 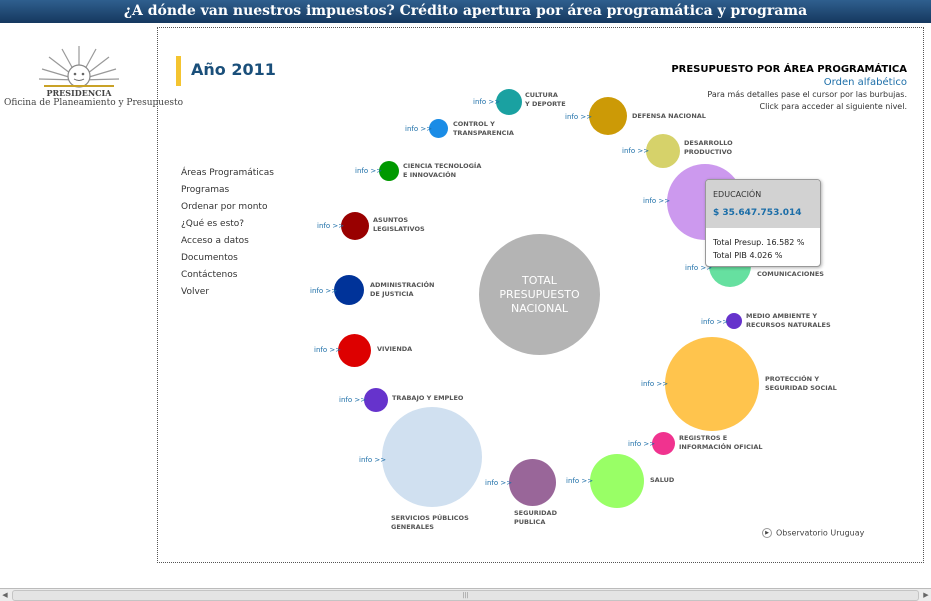 I want to click on info-link-defensa: info >>, so click(x=579, y=117).